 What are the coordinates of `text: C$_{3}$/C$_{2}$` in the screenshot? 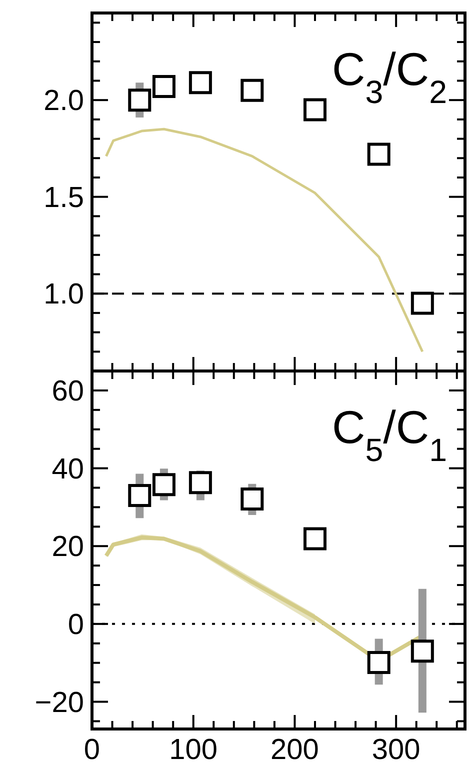 It's located at (389, 76).